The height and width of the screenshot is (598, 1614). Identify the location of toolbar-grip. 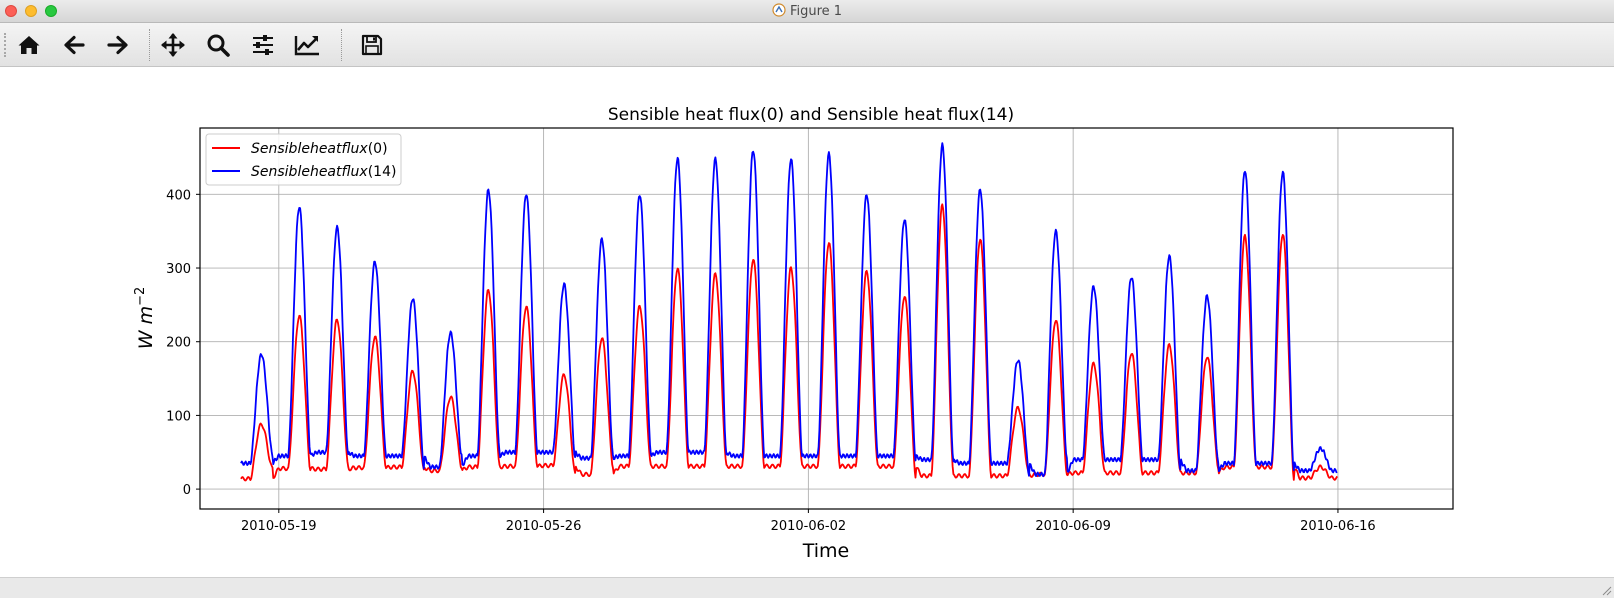
(6, 45).